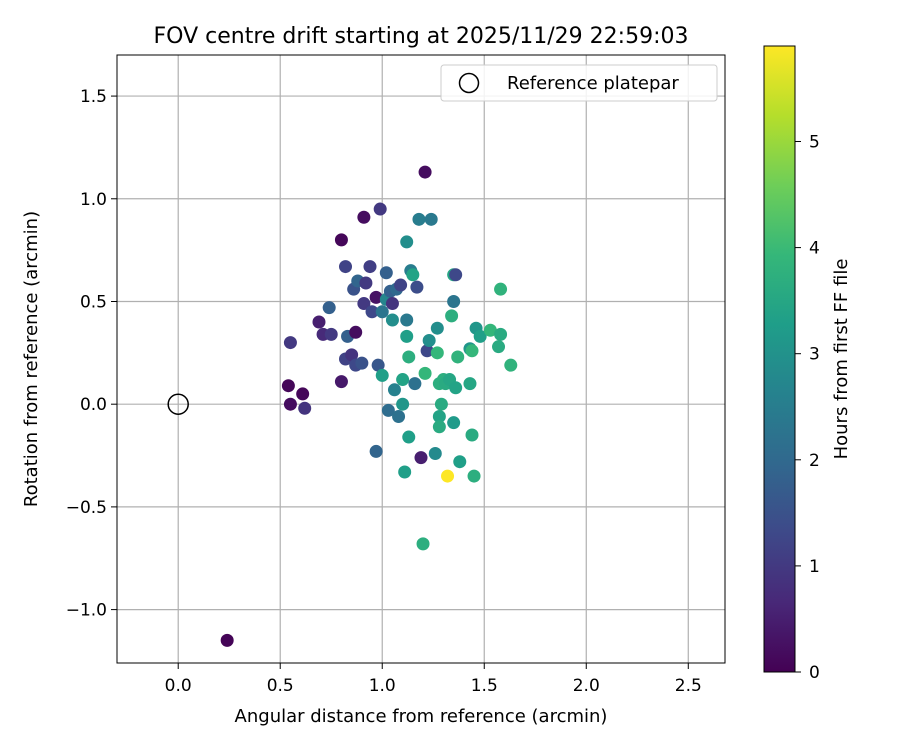  What do you see at coordinates (814, 142) in the screenshot?
I see `colorbar-tick-label: 5` at bounding box center [814, 142].